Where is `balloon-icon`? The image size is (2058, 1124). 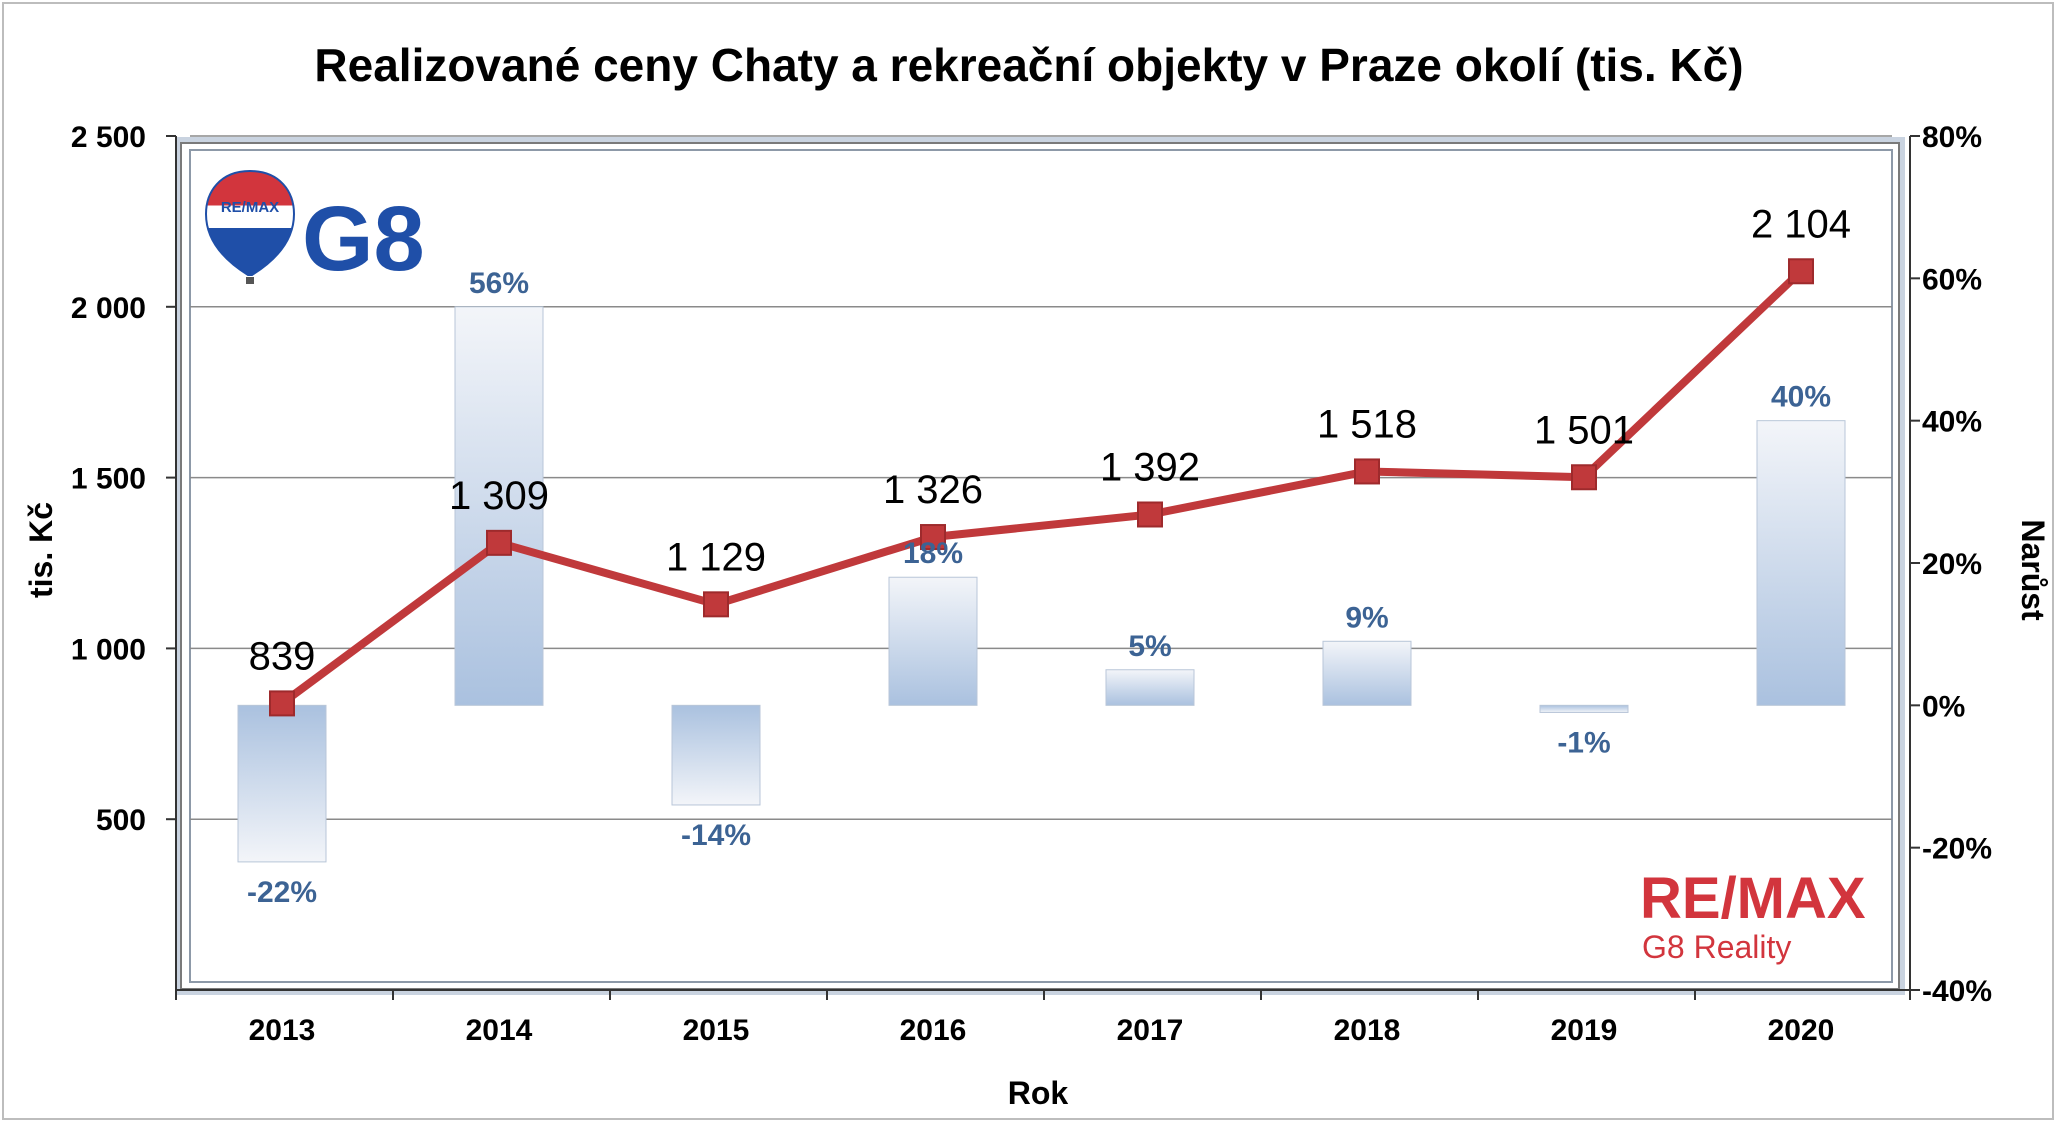
balloon-icon is located at coordinates (250, 222).